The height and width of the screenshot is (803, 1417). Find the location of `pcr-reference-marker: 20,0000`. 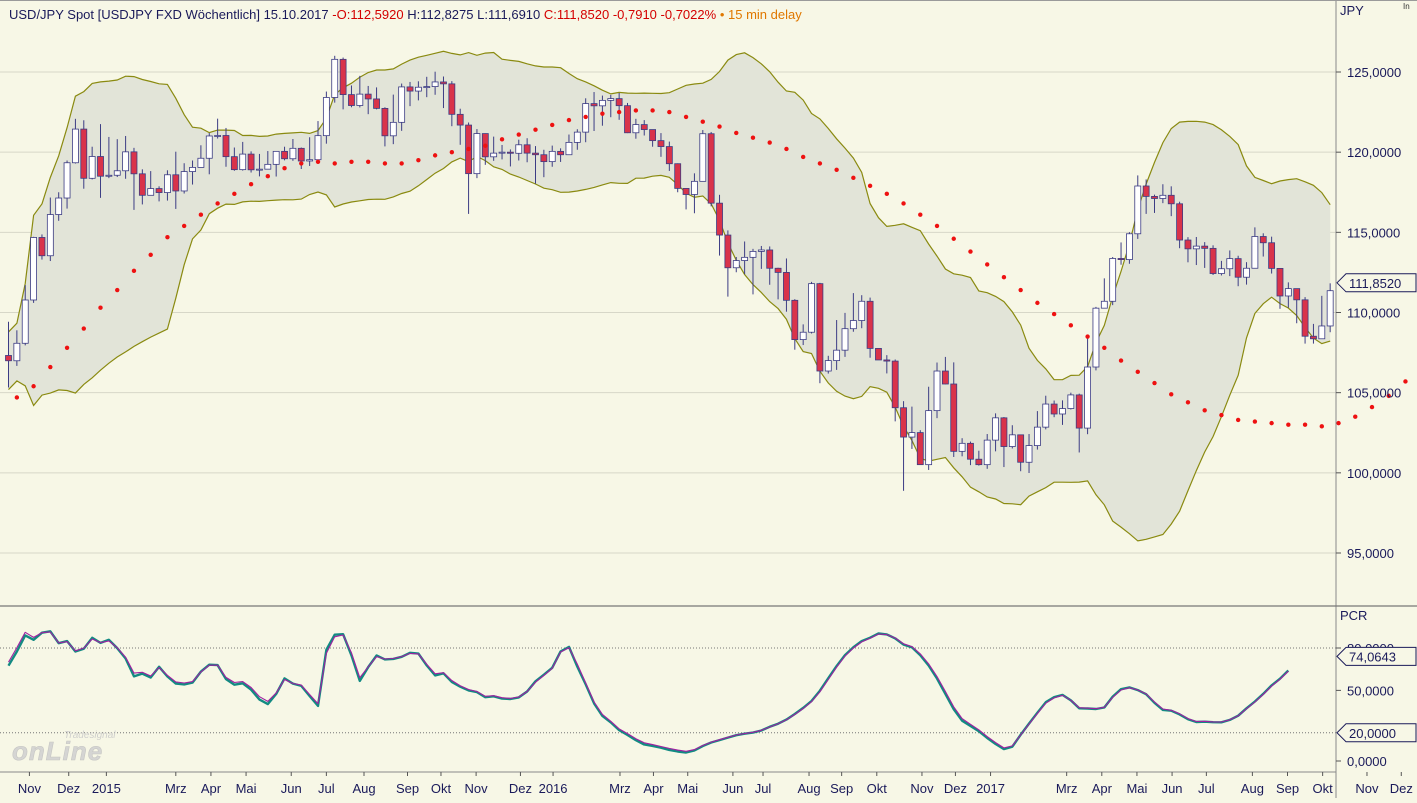

pcr-reference-marker: 20,0000 is located at coordinates (1376, 733).